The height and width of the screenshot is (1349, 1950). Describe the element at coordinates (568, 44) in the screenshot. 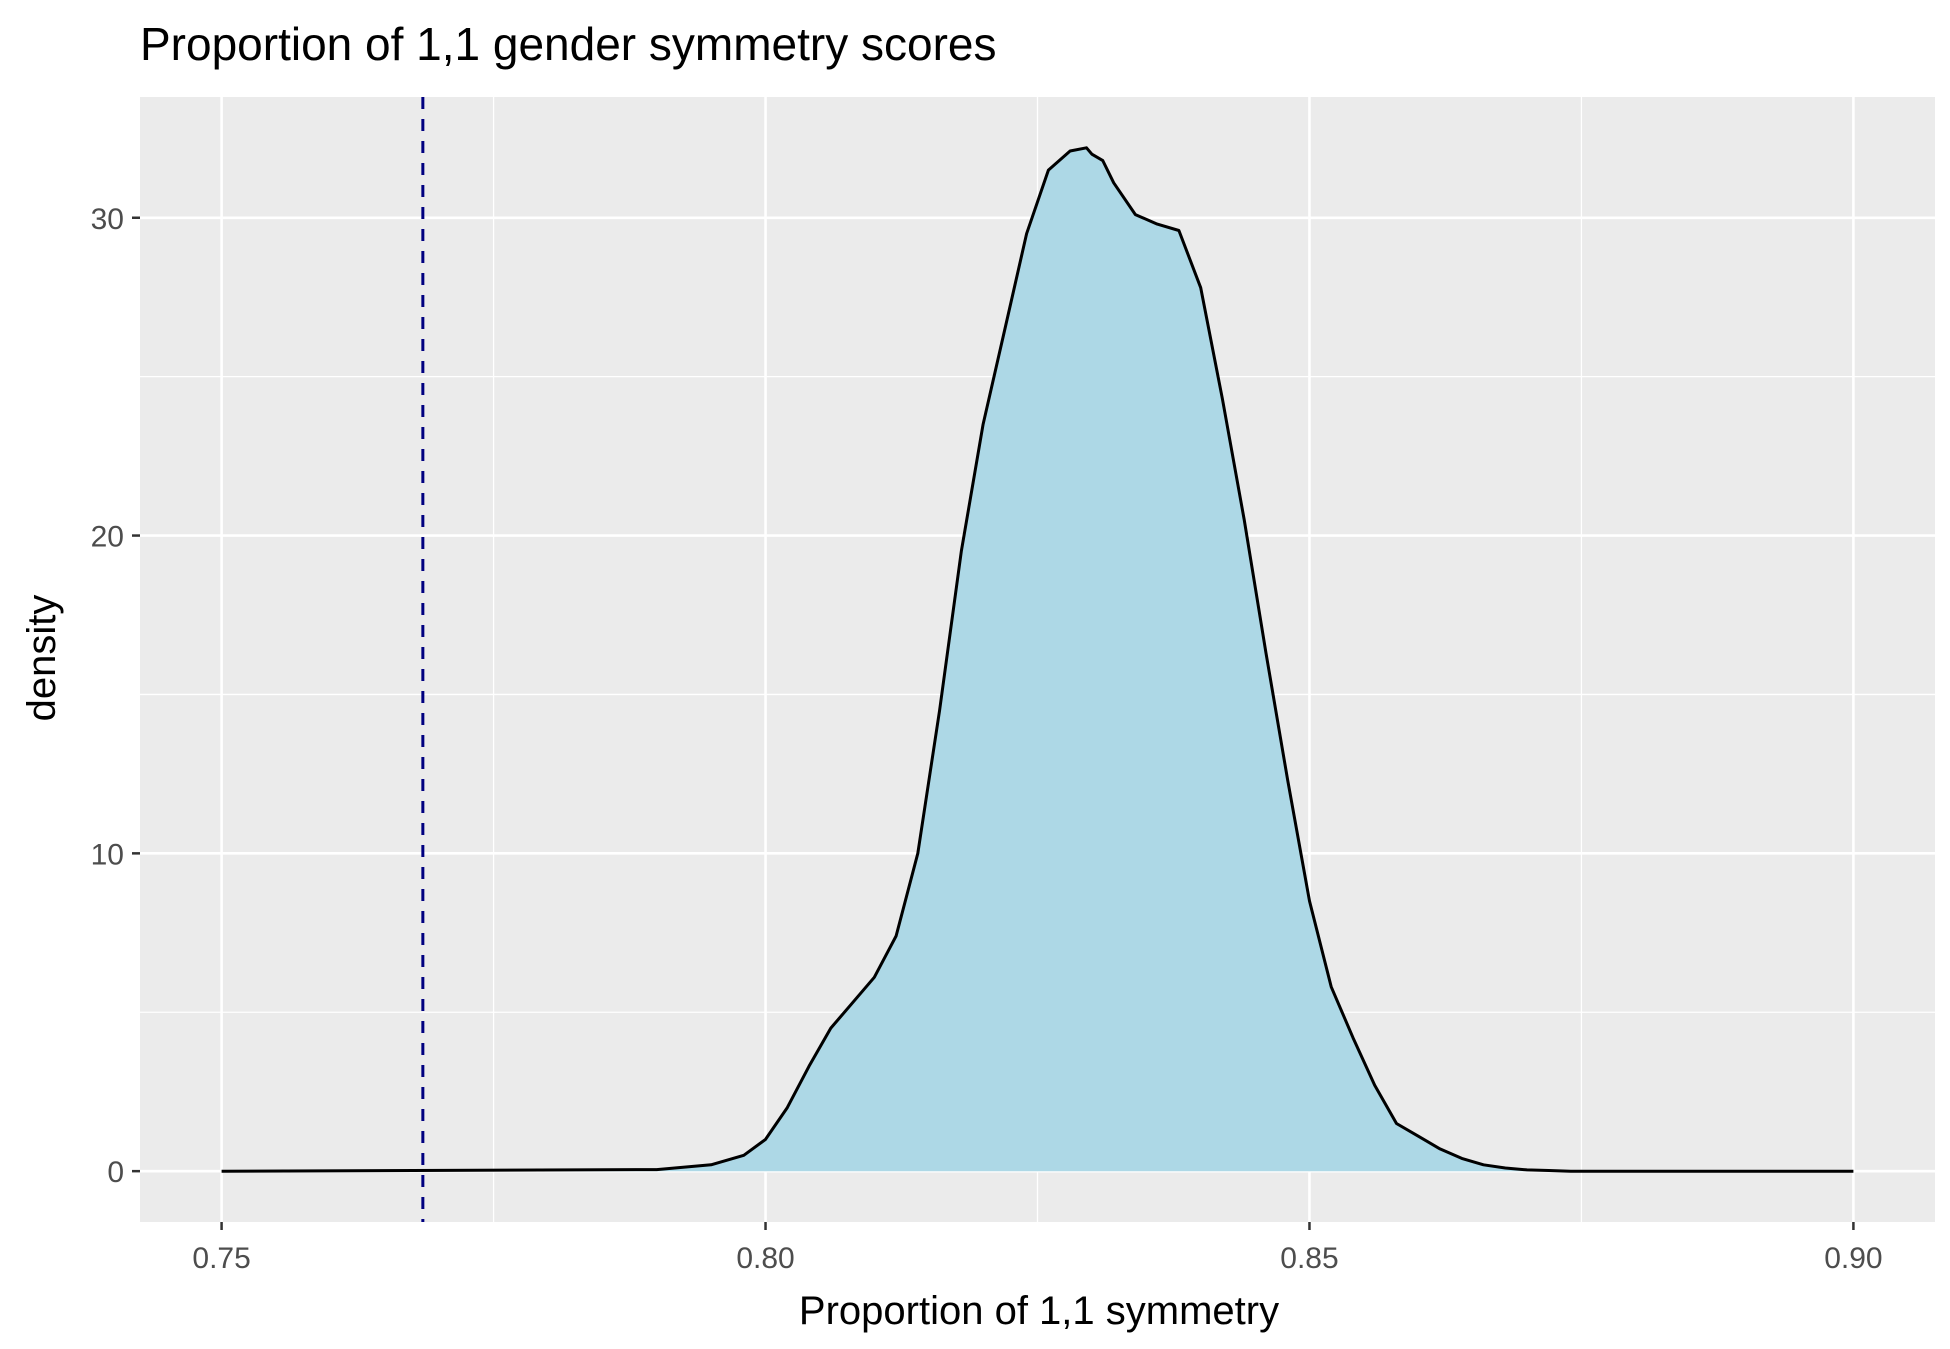

I see `chart-title: Proportion of 1,1 gender symmetry scores` at that location.